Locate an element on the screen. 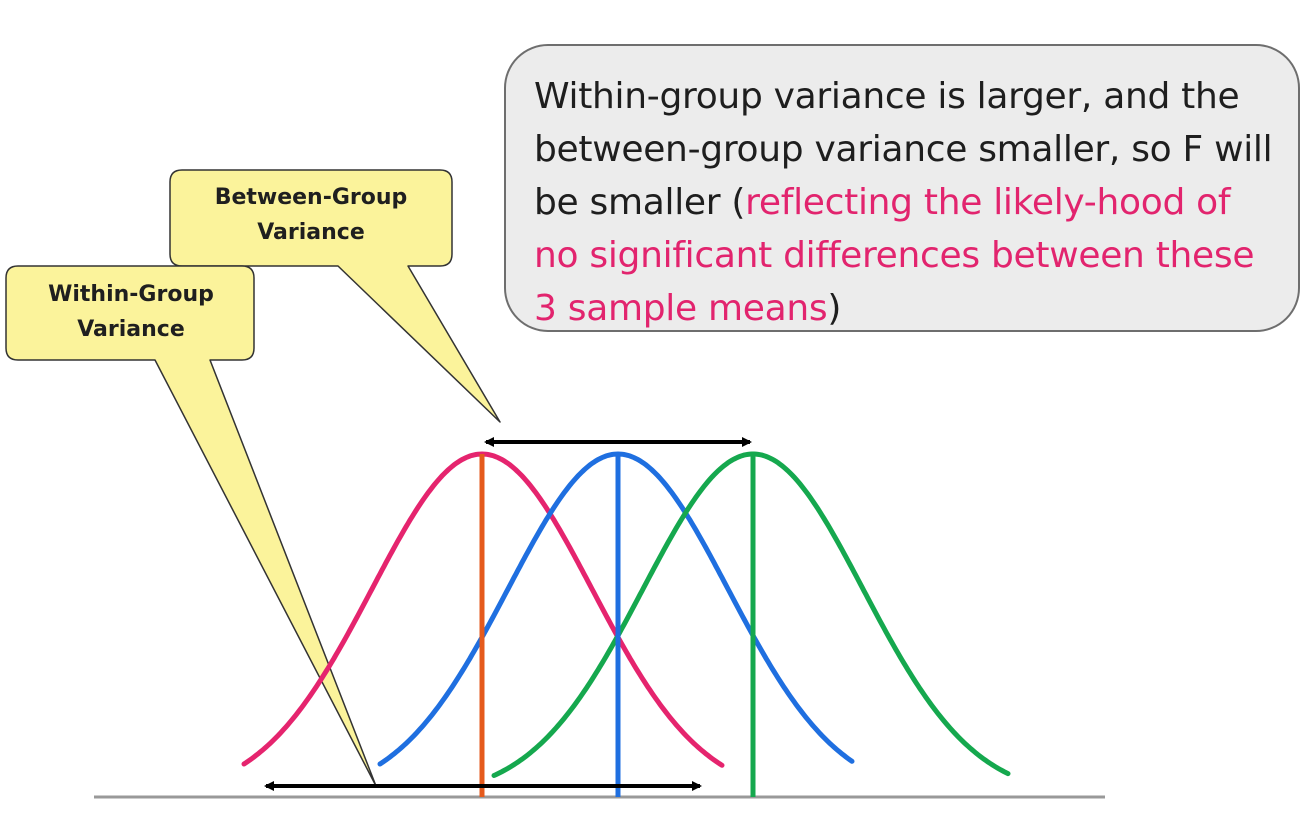 The image size is (1302, 824). explanation-line-1: Within-group variance is larger, and the is located at coordinates (887, 96).